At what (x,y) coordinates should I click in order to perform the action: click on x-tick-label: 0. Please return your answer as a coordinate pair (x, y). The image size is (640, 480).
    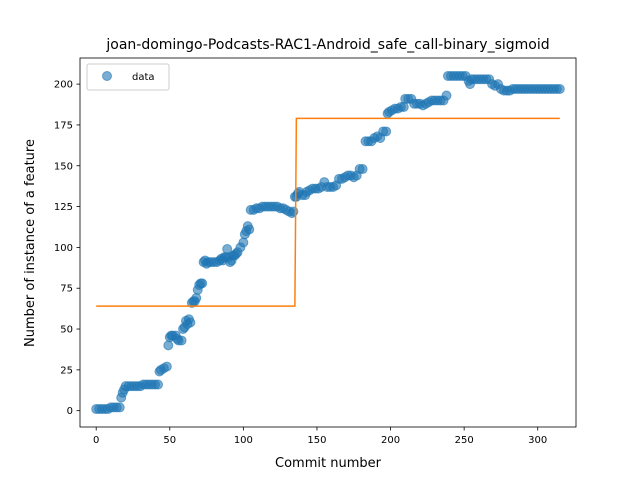
    Looking at the image, I should click on (96, 440).